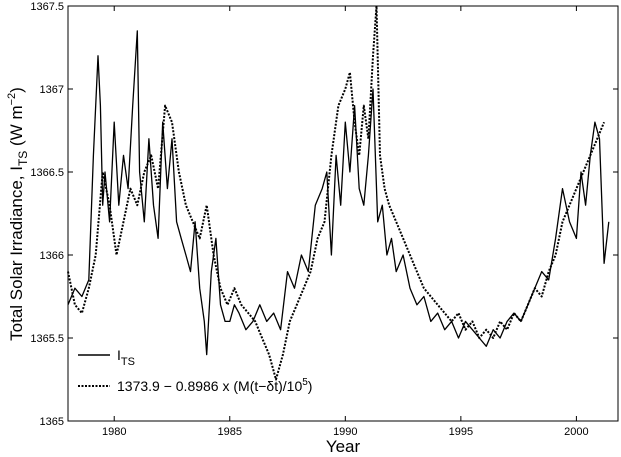  Describe the element at coordinates (52, 90) in the screenshot. I see `y-tick-label: 1367` at that location.